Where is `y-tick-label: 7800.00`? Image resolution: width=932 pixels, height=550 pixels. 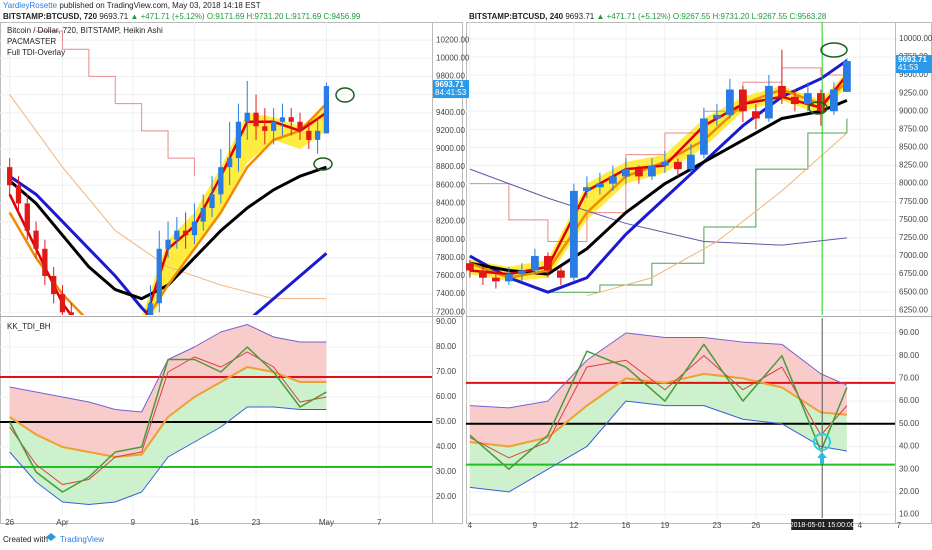 y-tick-label: 7800.00 is located at coordinates (450, 257).